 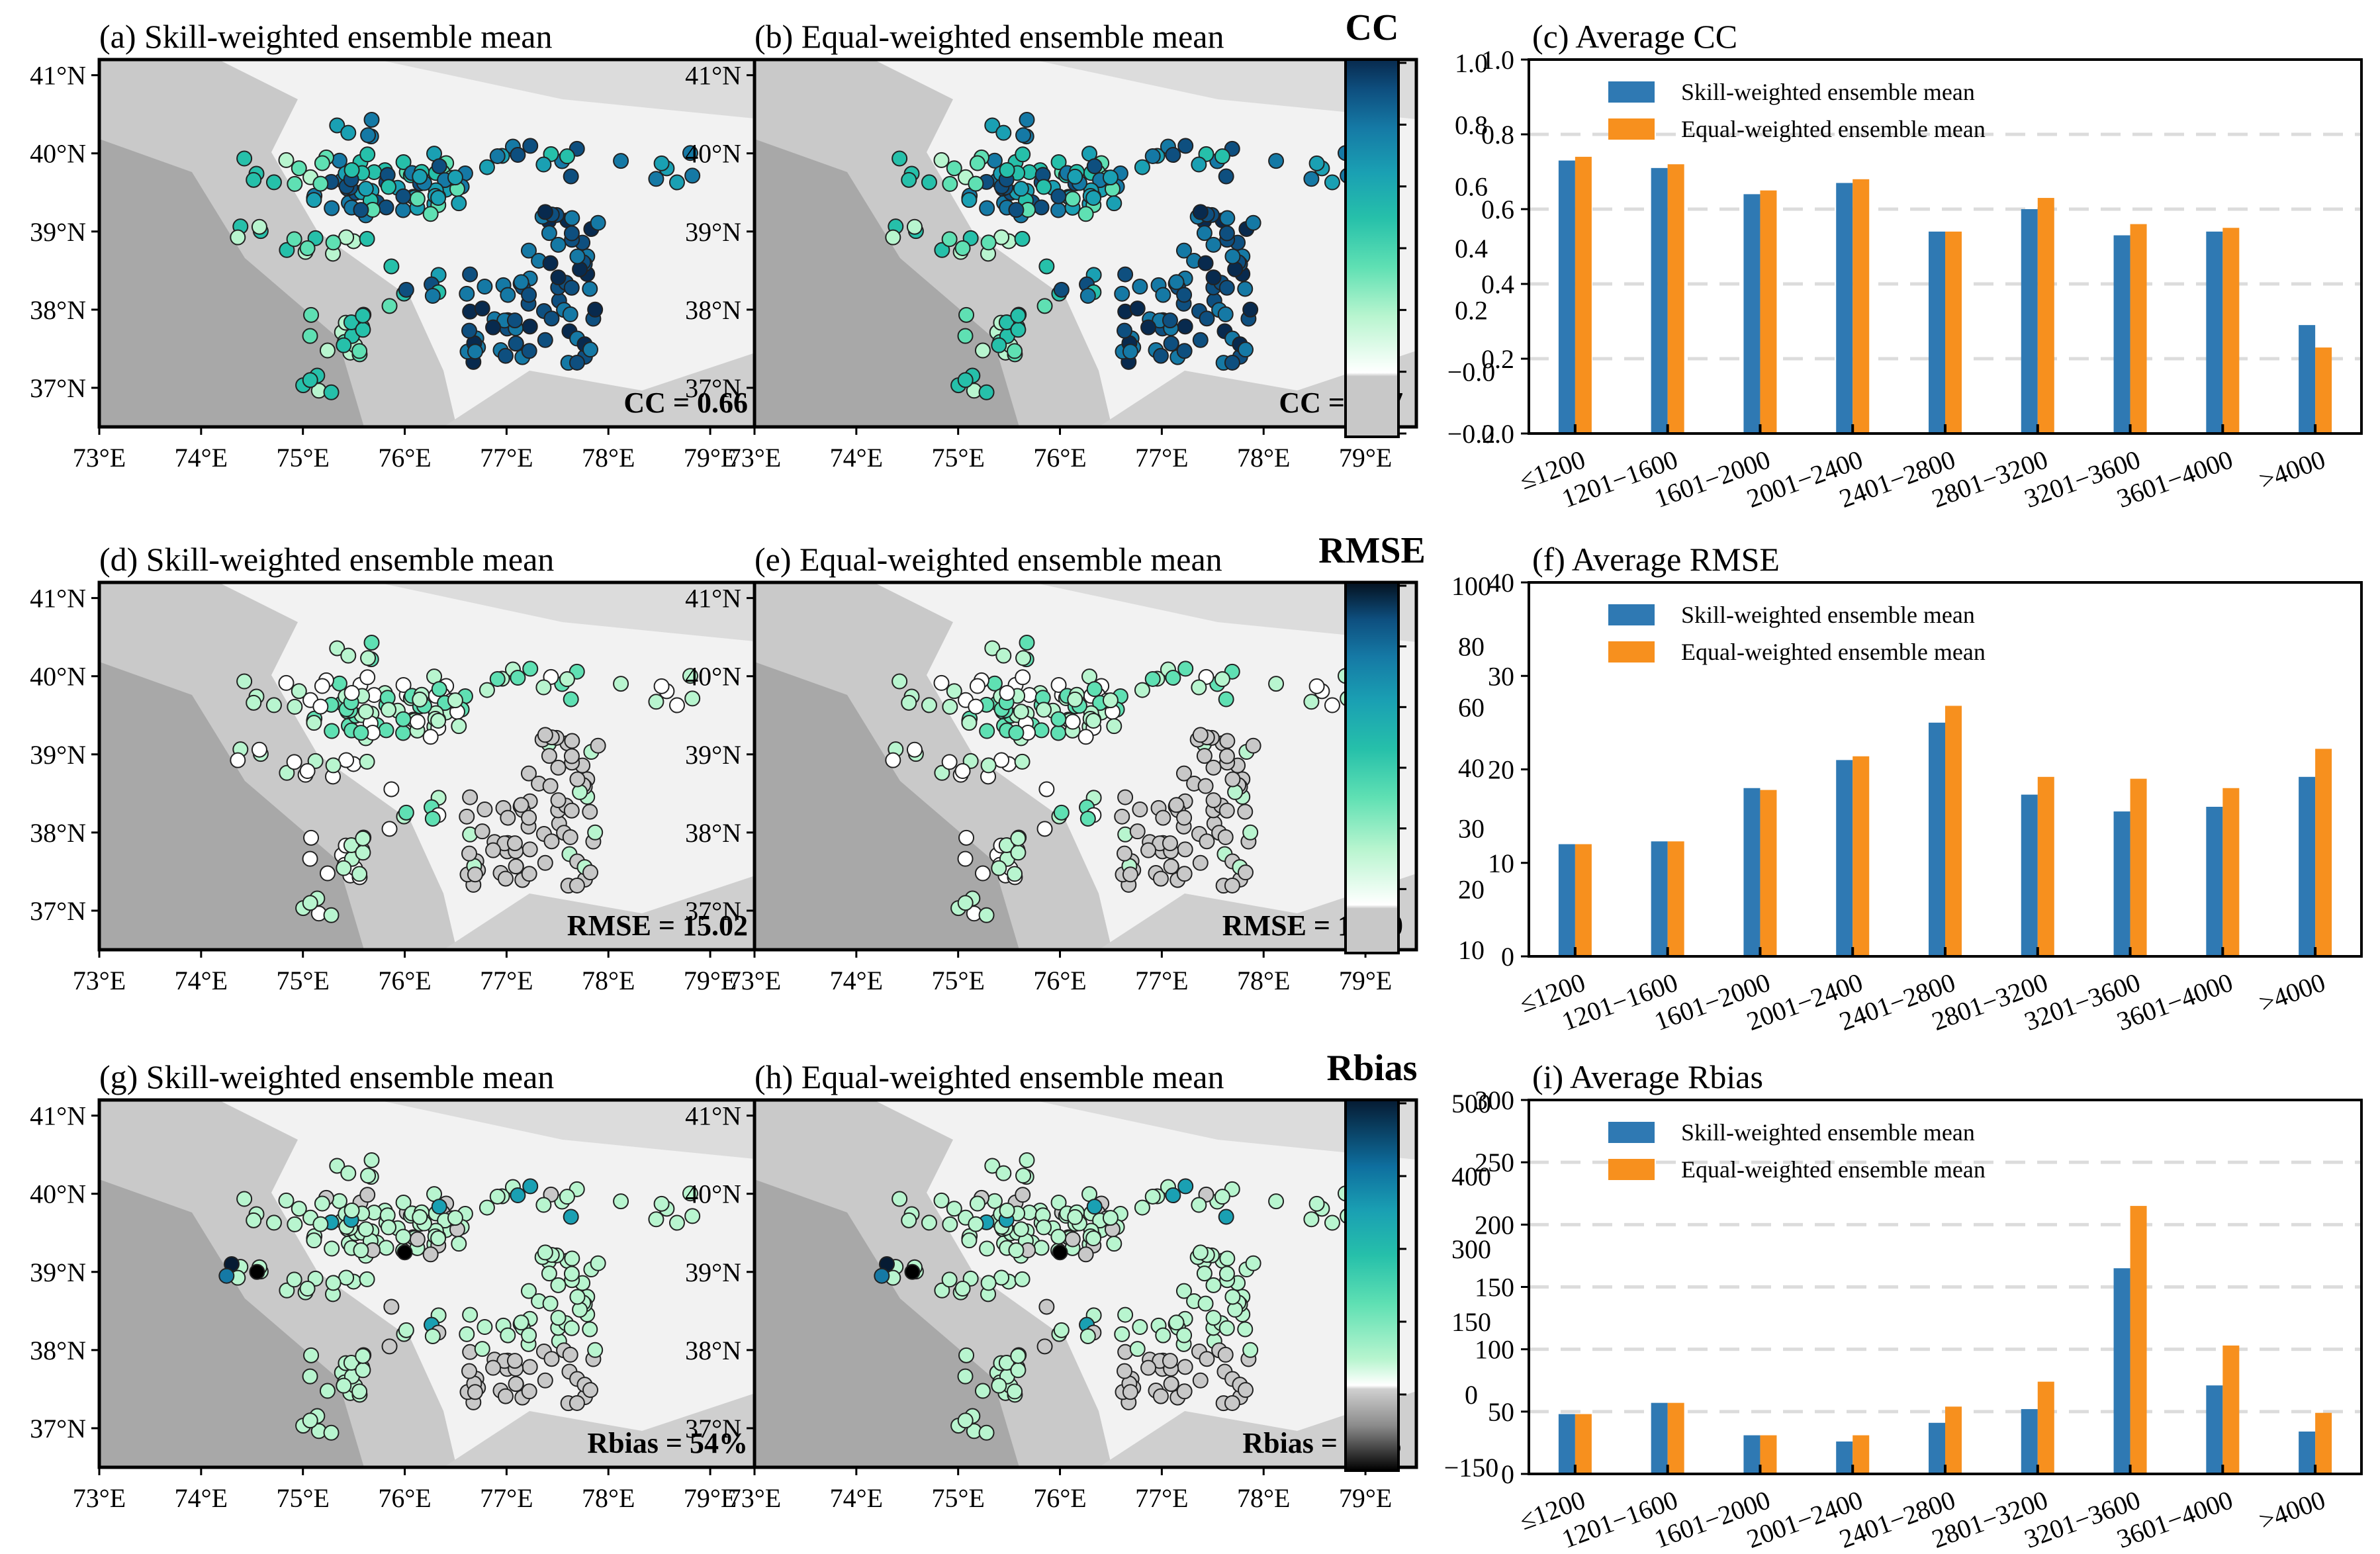 I want to click on chart-title: (f) Average RMSE, so click(x=1656, y=559).